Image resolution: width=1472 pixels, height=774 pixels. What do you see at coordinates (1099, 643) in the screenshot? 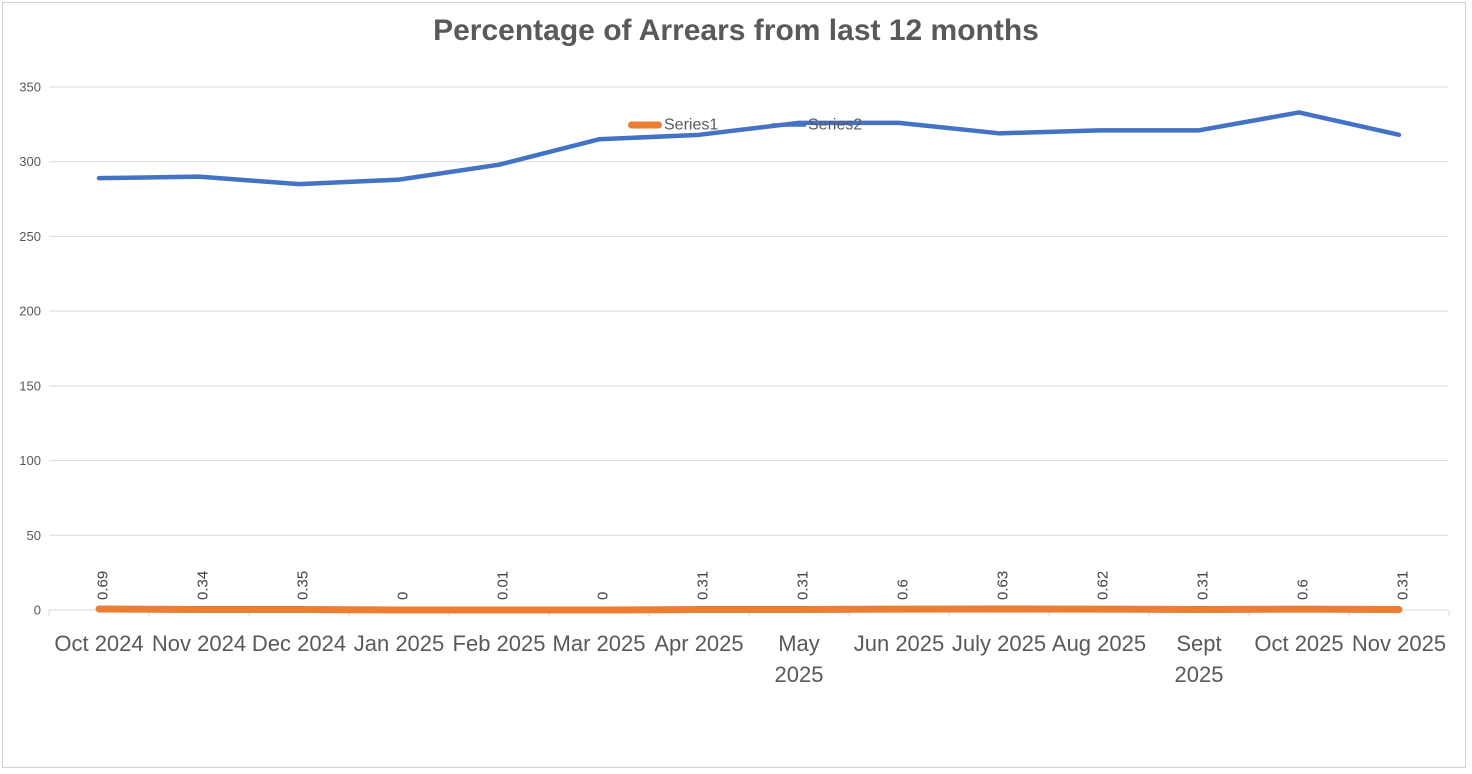
I see `x-axis-category-label: Aug 2025` at bounding box center [1099, 643].